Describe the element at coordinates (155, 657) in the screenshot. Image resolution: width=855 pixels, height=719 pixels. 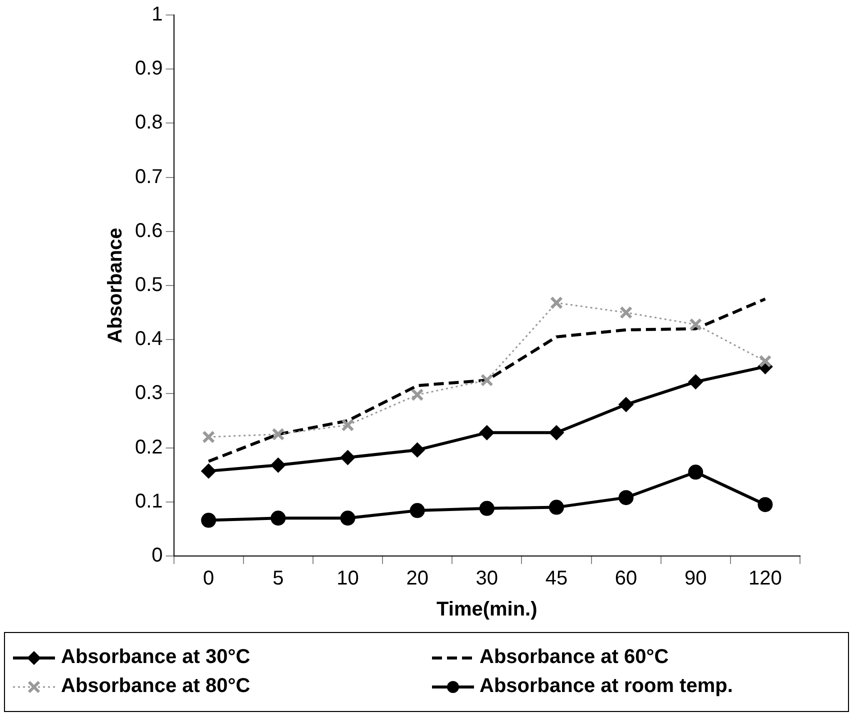
I see `legend-label: Absorbance at 30°C` at that location.